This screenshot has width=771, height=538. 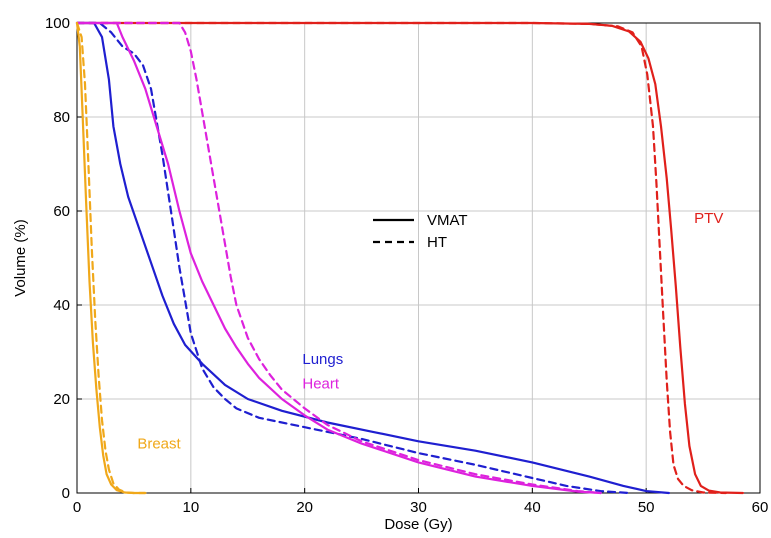 What do you see at coordinates (646, 507) in the screenshot?
I see `x-tick-label: 50` at bounding box center [646, 507].